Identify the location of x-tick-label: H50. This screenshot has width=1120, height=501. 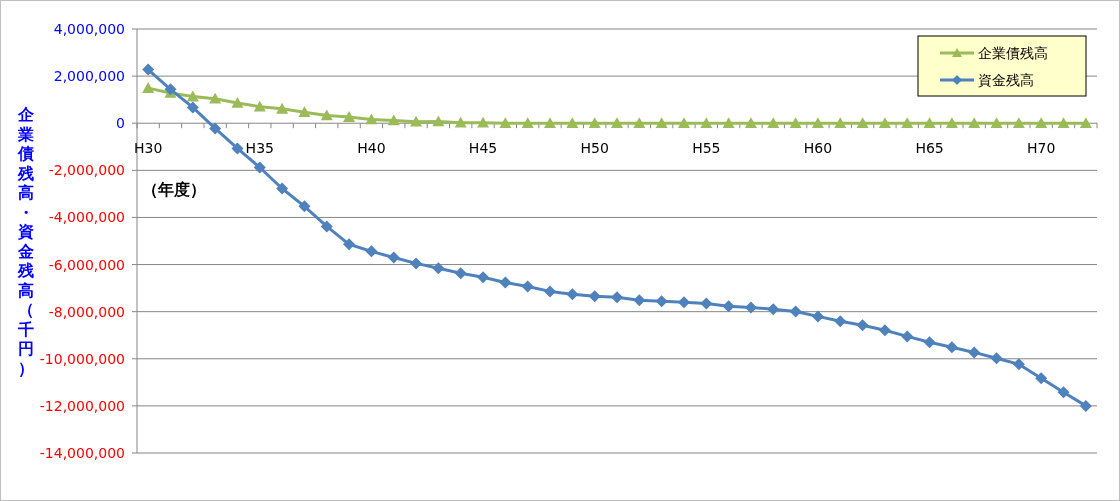
(594, 148).